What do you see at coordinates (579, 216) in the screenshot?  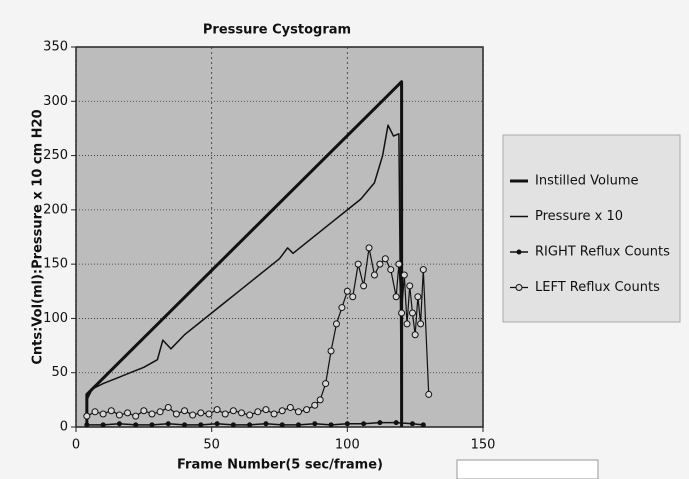 I see `legend-label: Pressure x 10` at bounding box center [579, 216].